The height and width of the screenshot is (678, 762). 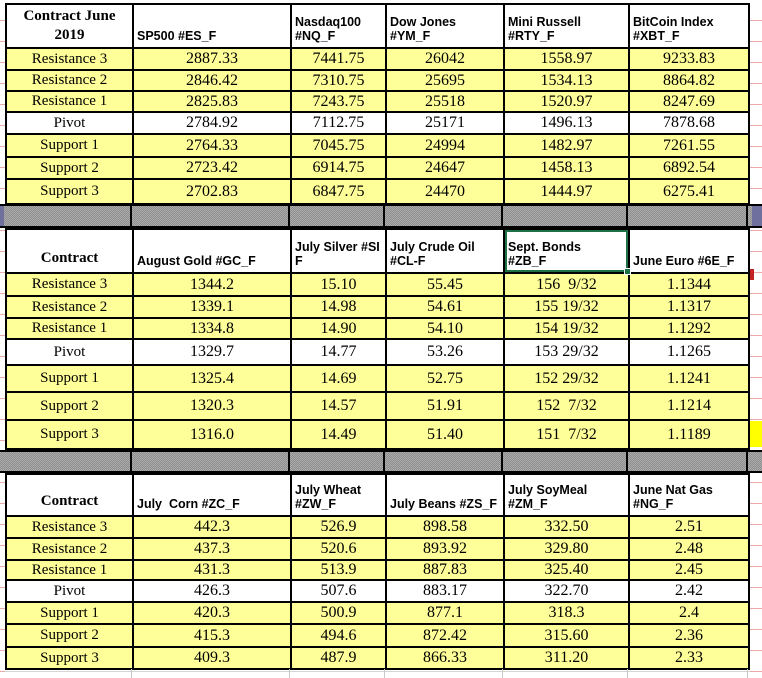 What do you see at coordinates (445, 570) in the screenshot?
I see `value-cell: 887.83` at bounding box center [445, 570].